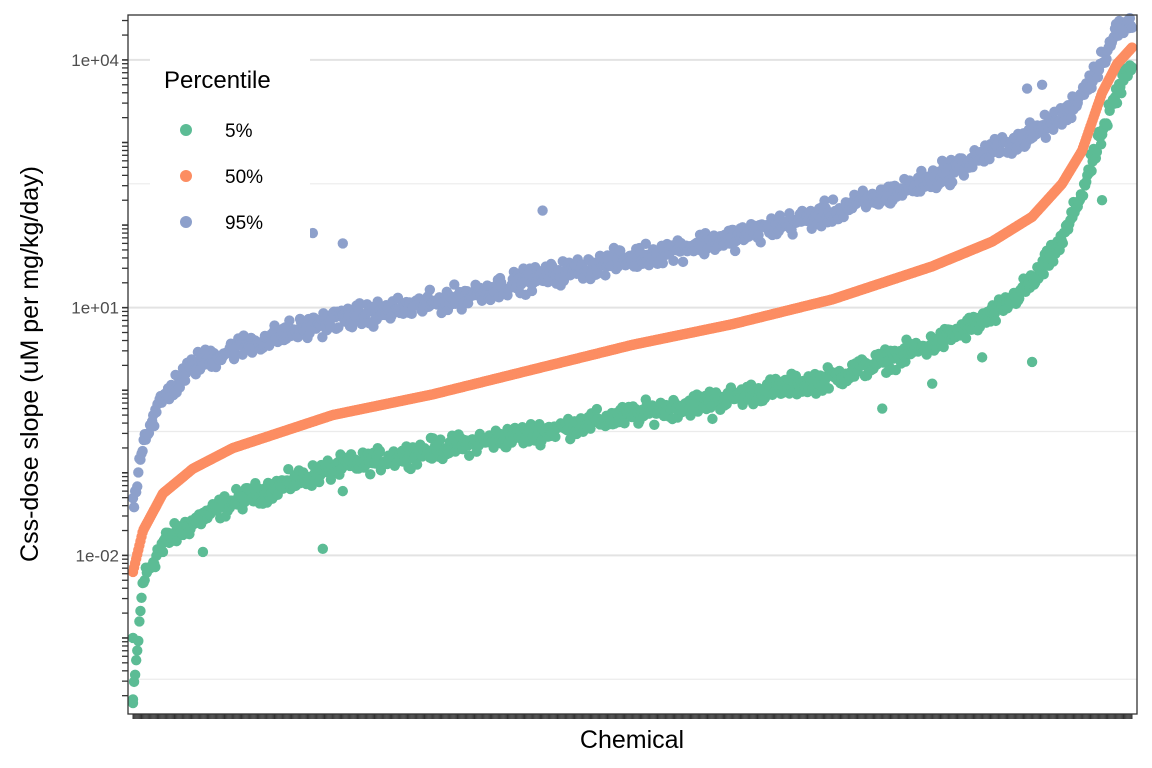 This screenshot has width=1152, height=768. What do you see at coordinates (244, 177) in the screenshot?
I see `legend-label-50pct: 50%` at bounding box center [244, 177].